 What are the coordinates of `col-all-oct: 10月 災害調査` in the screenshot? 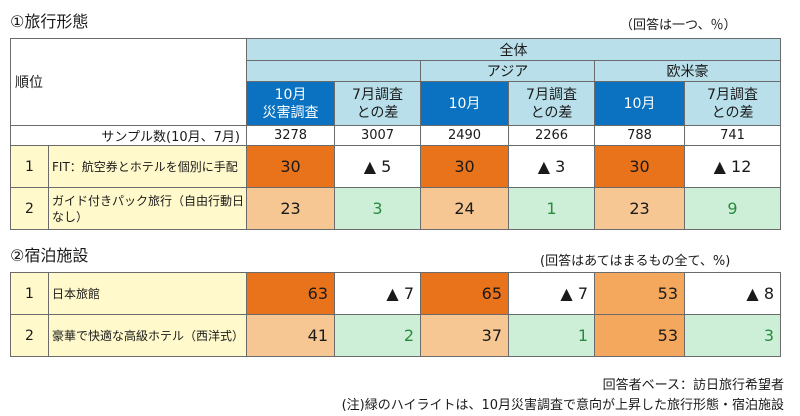 It's located at (290, 103).